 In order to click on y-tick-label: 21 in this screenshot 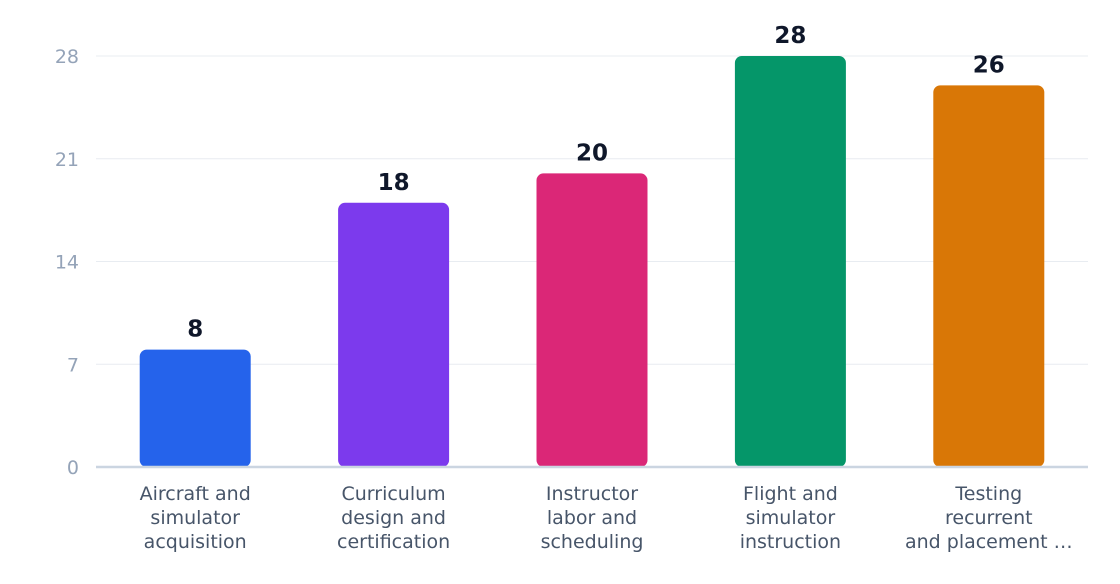, I will do `click(67, 160)`.